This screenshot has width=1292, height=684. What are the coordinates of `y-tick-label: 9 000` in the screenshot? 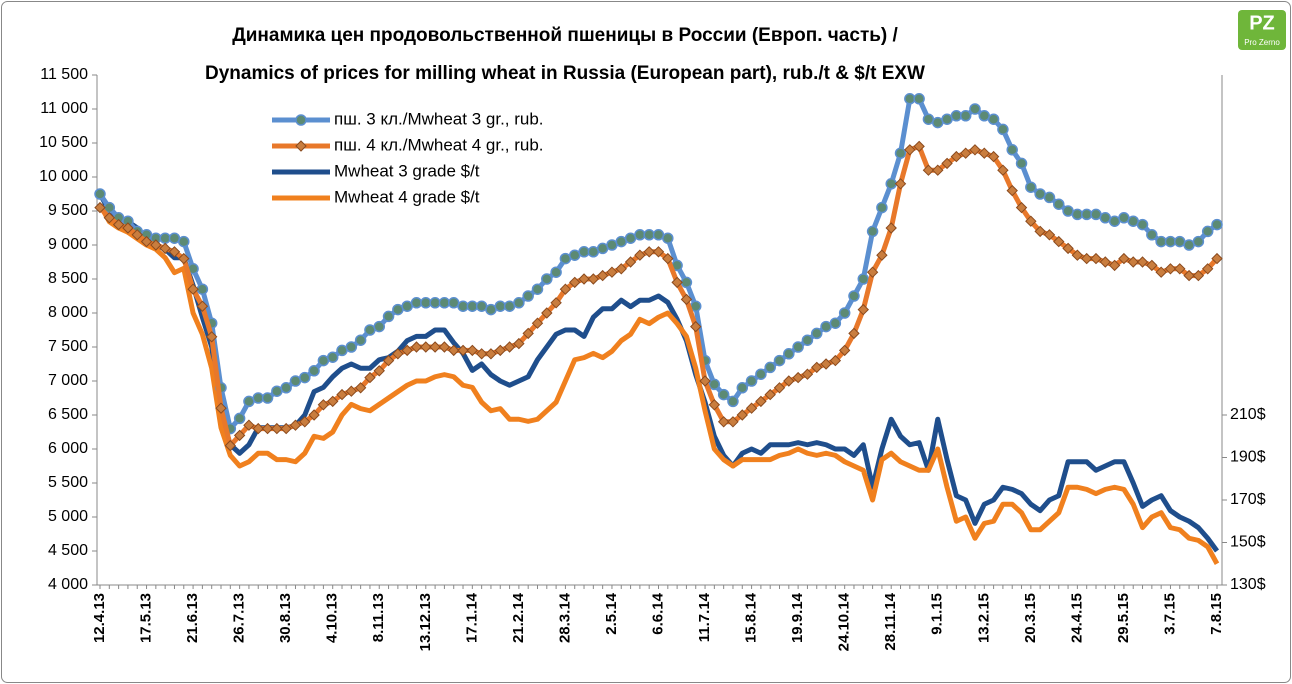 It's located at (68, 244).